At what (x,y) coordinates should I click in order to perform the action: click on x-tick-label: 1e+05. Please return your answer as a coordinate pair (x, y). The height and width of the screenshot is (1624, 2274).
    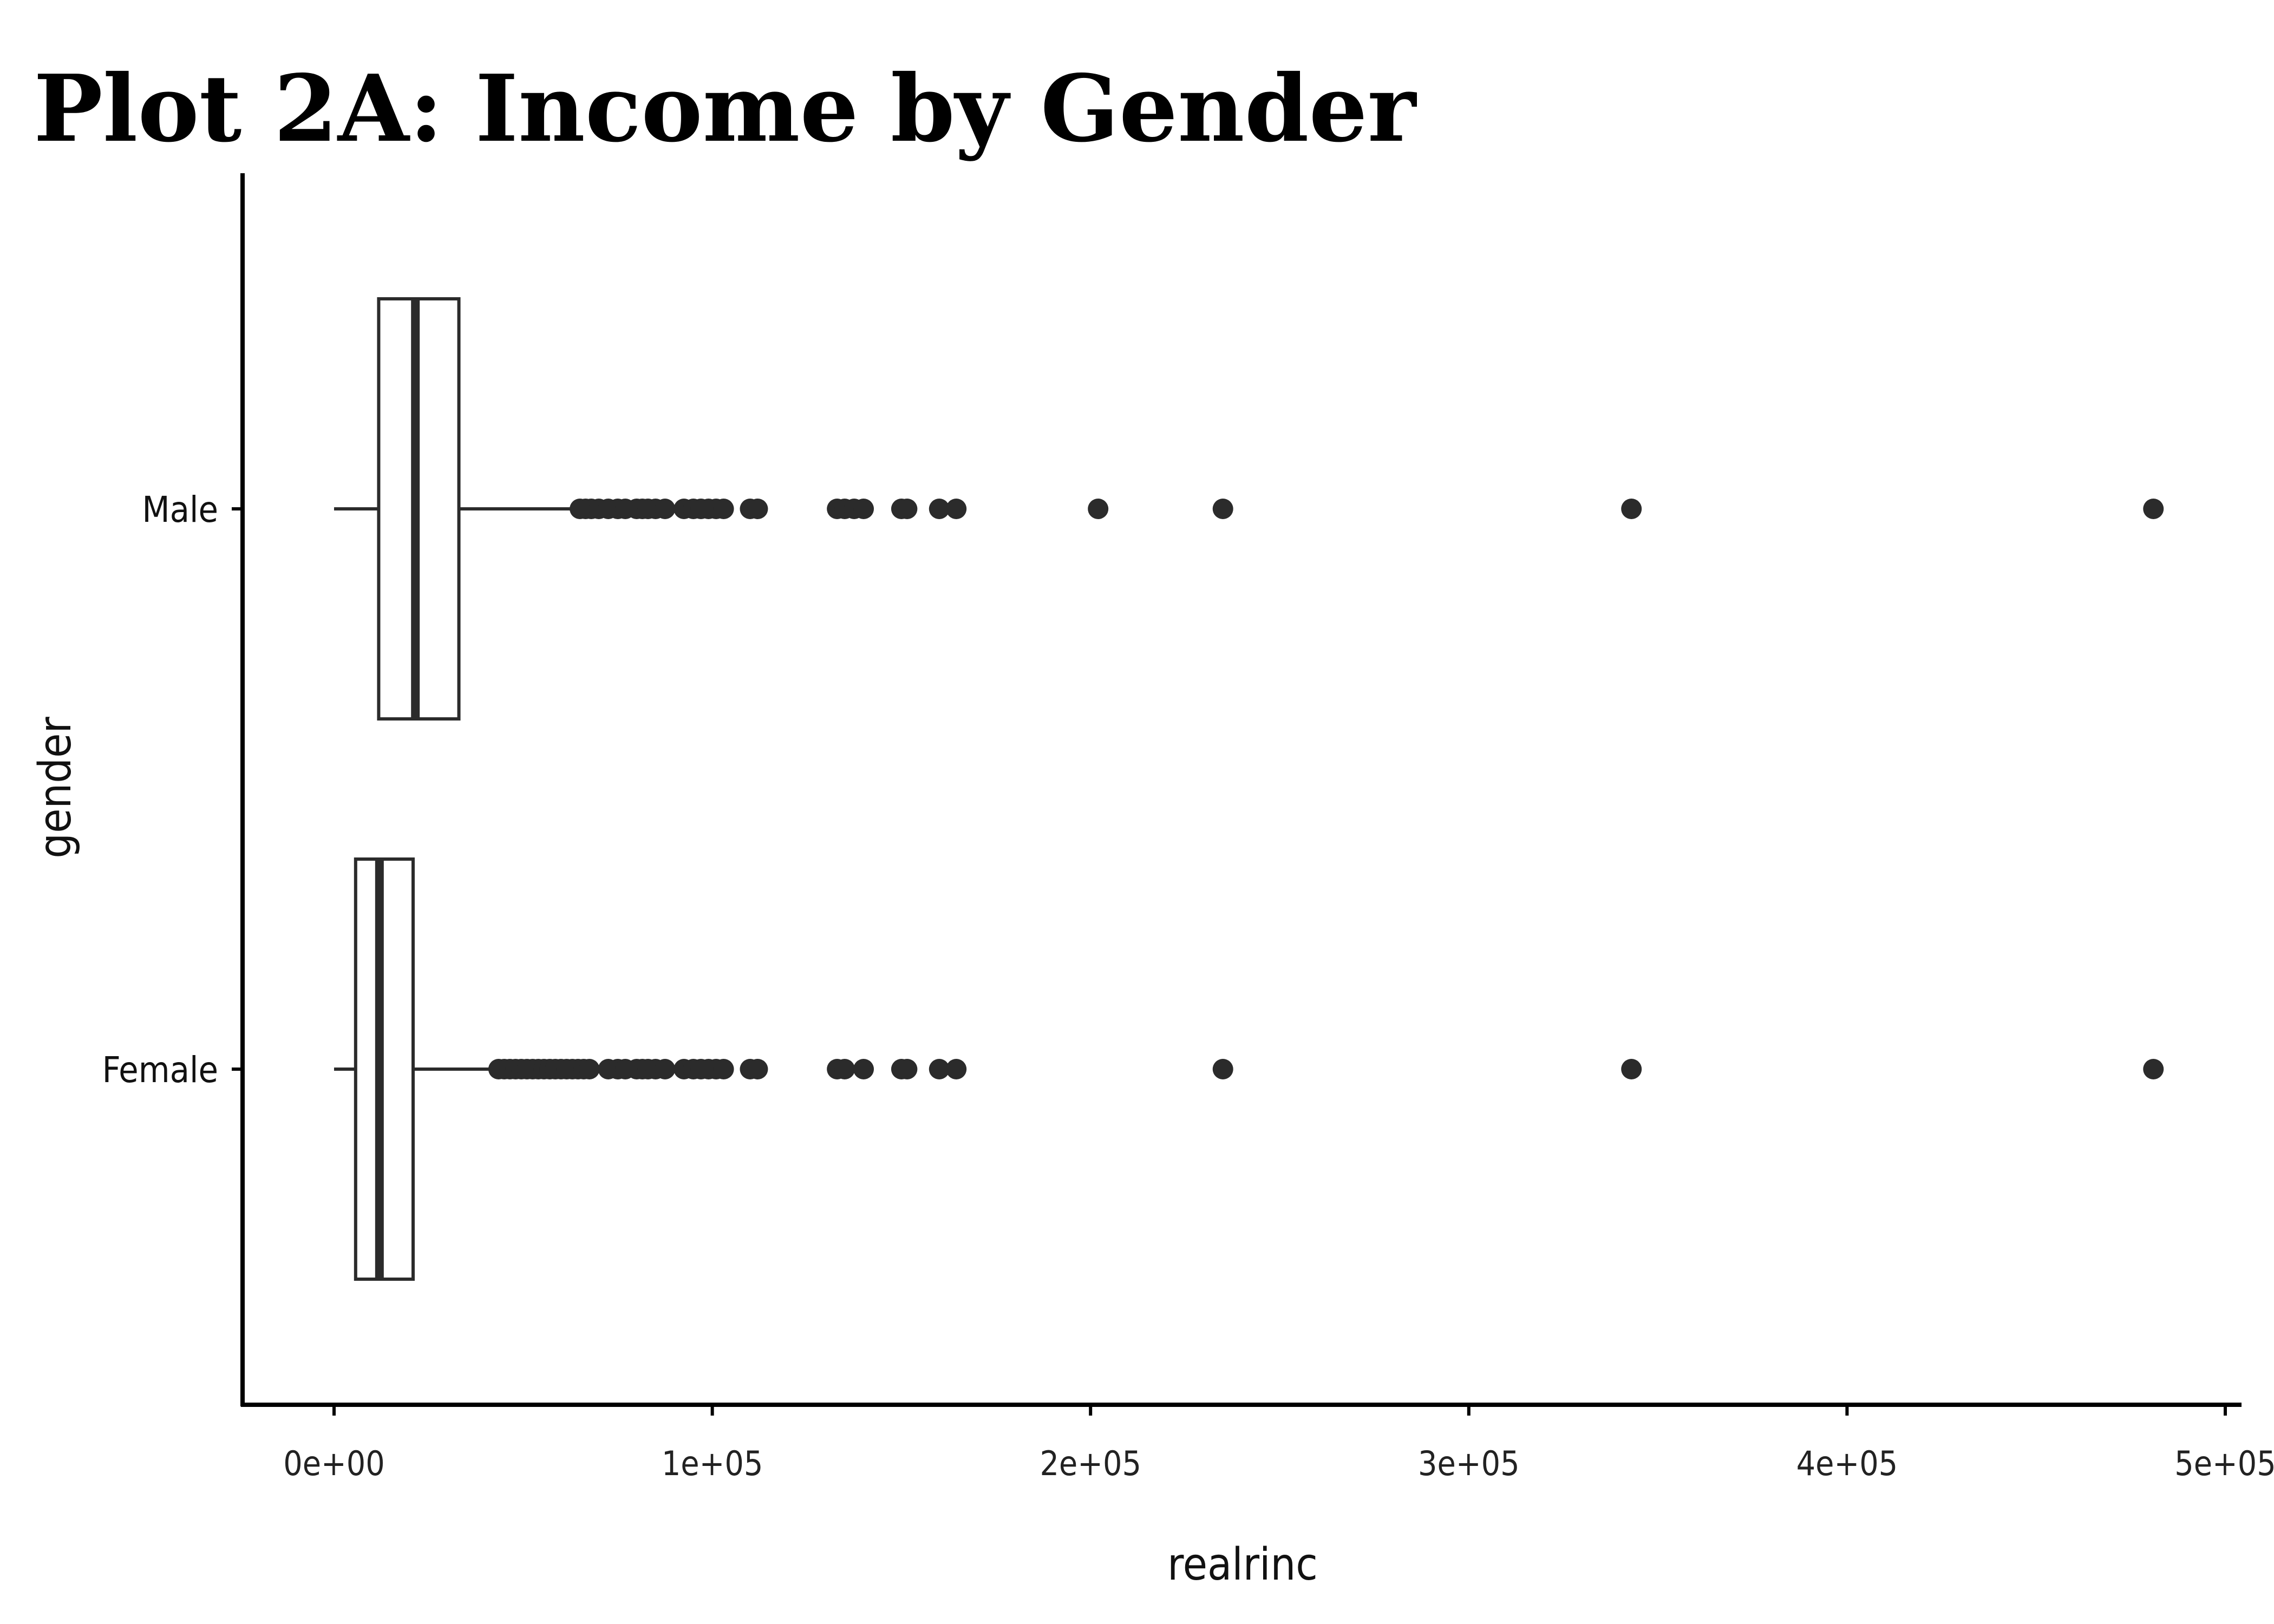
    Looking at the image, I should click on (713, 1464).